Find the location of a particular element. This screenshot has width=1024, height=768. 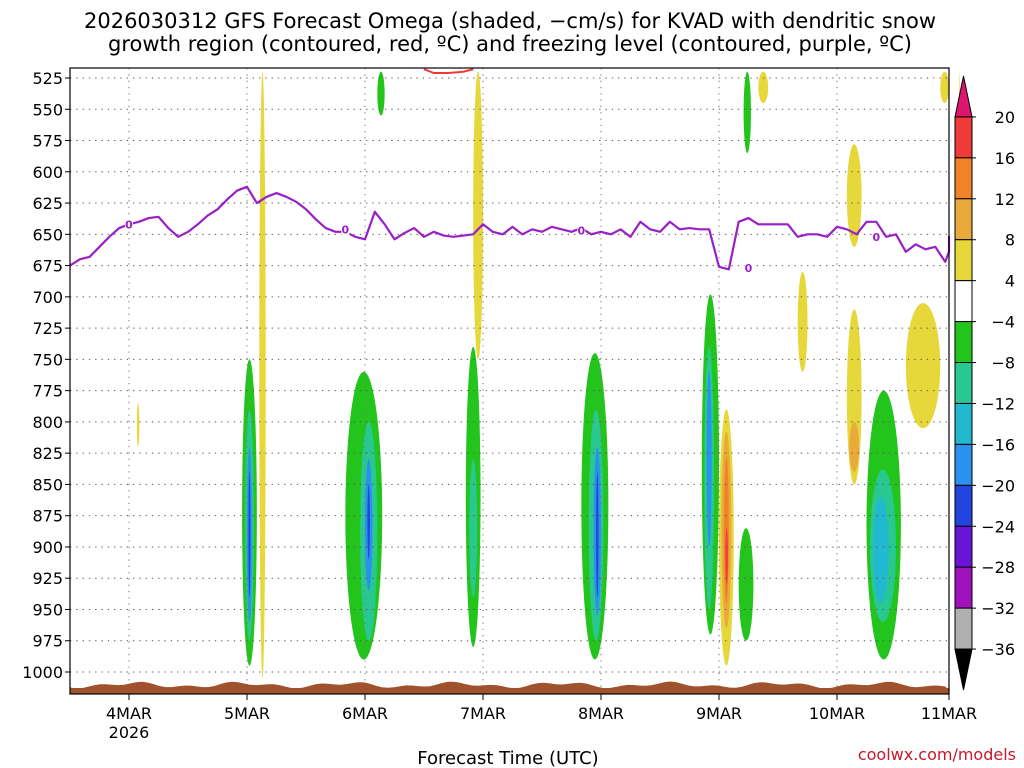

y-tick-label-875: 875 is located at coordinates (47, 516).